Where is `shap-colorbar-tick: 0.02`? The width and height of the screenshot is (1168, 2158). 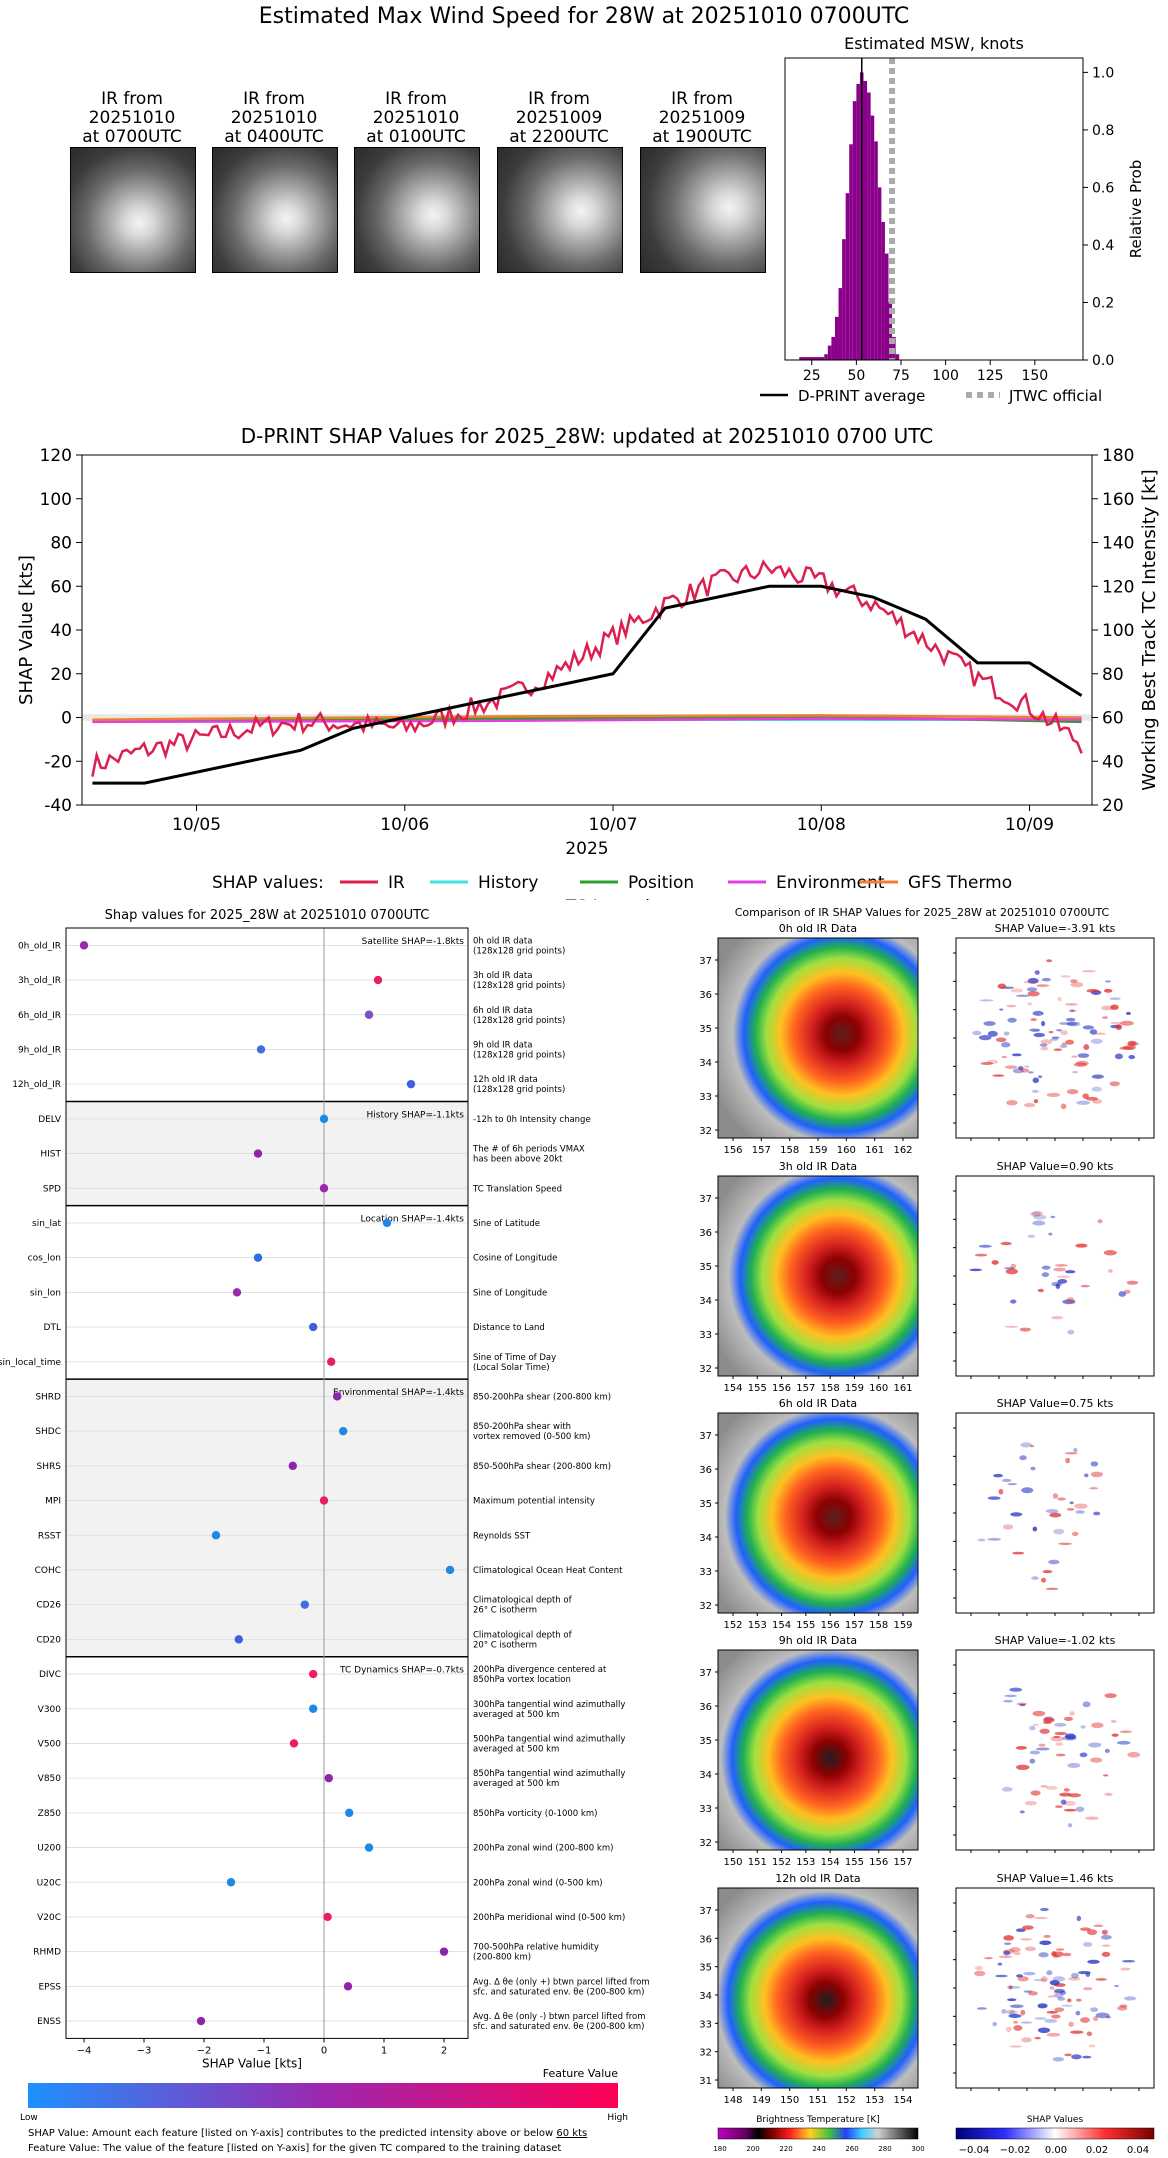
shap-colorbar-tick: 0.02 is located at coordinates (1097, 2150).